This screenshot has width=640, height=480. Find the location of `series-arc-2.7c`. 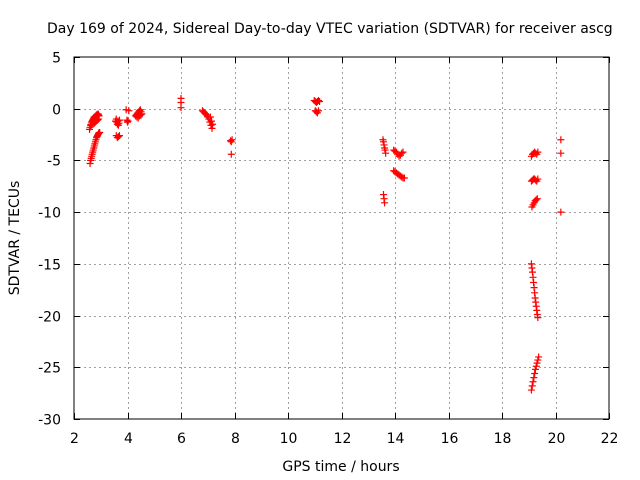

series-arc-2.7c is located at coordinates (95, 122).